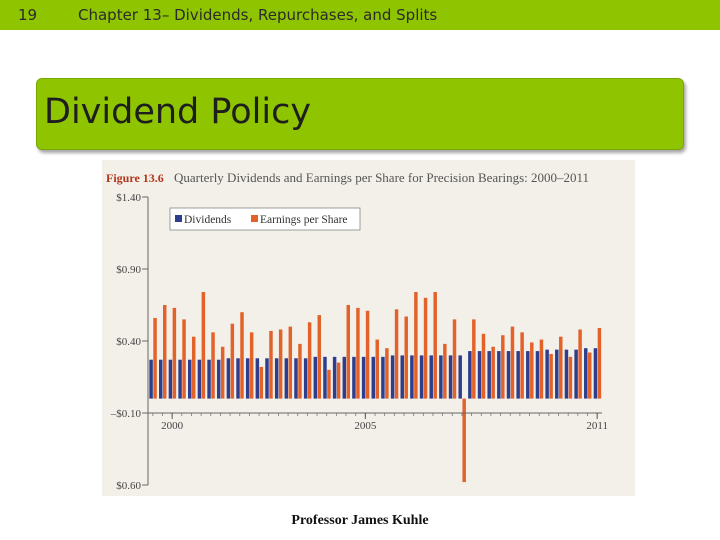 The height and width of the screenshot is (540, 720). What do you see at coordinates (128, 270) in the screenshot?
I see `y-tick-label: $0.90` at bounding box center [128, 270].